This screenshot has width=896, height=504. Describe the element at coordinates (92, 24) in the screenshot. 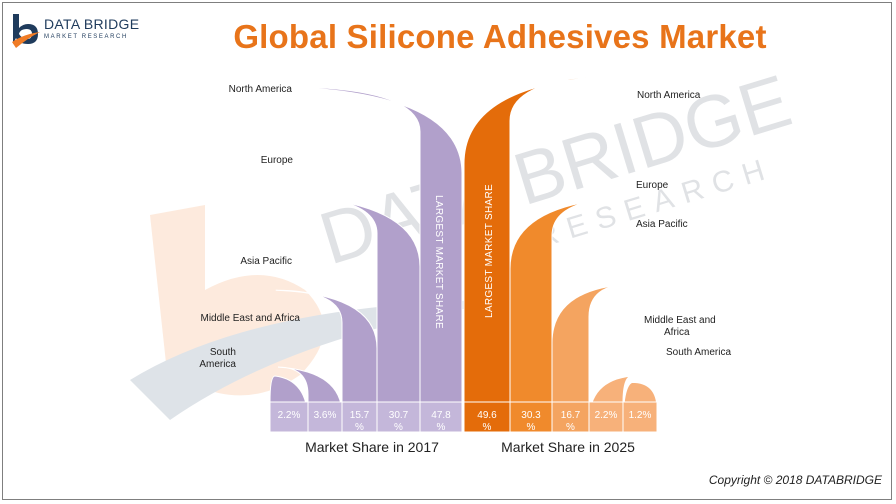

I see `logo-name: DATA BRIDGE` at that location.